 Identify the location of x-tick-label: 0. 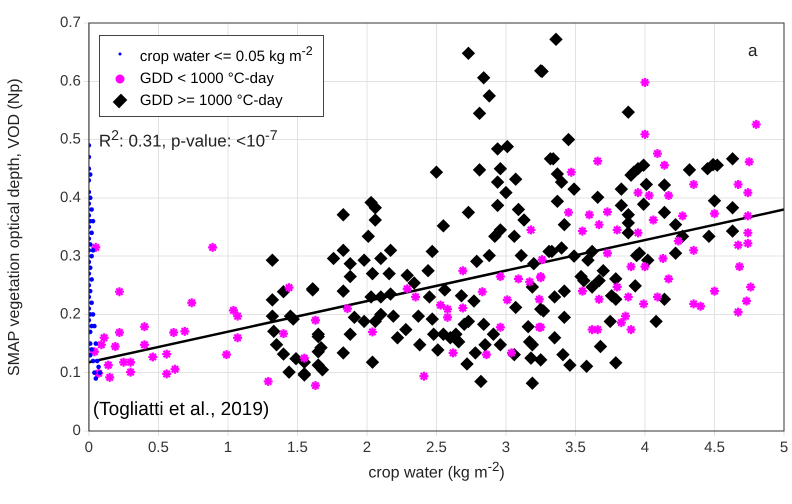
(89, 447).